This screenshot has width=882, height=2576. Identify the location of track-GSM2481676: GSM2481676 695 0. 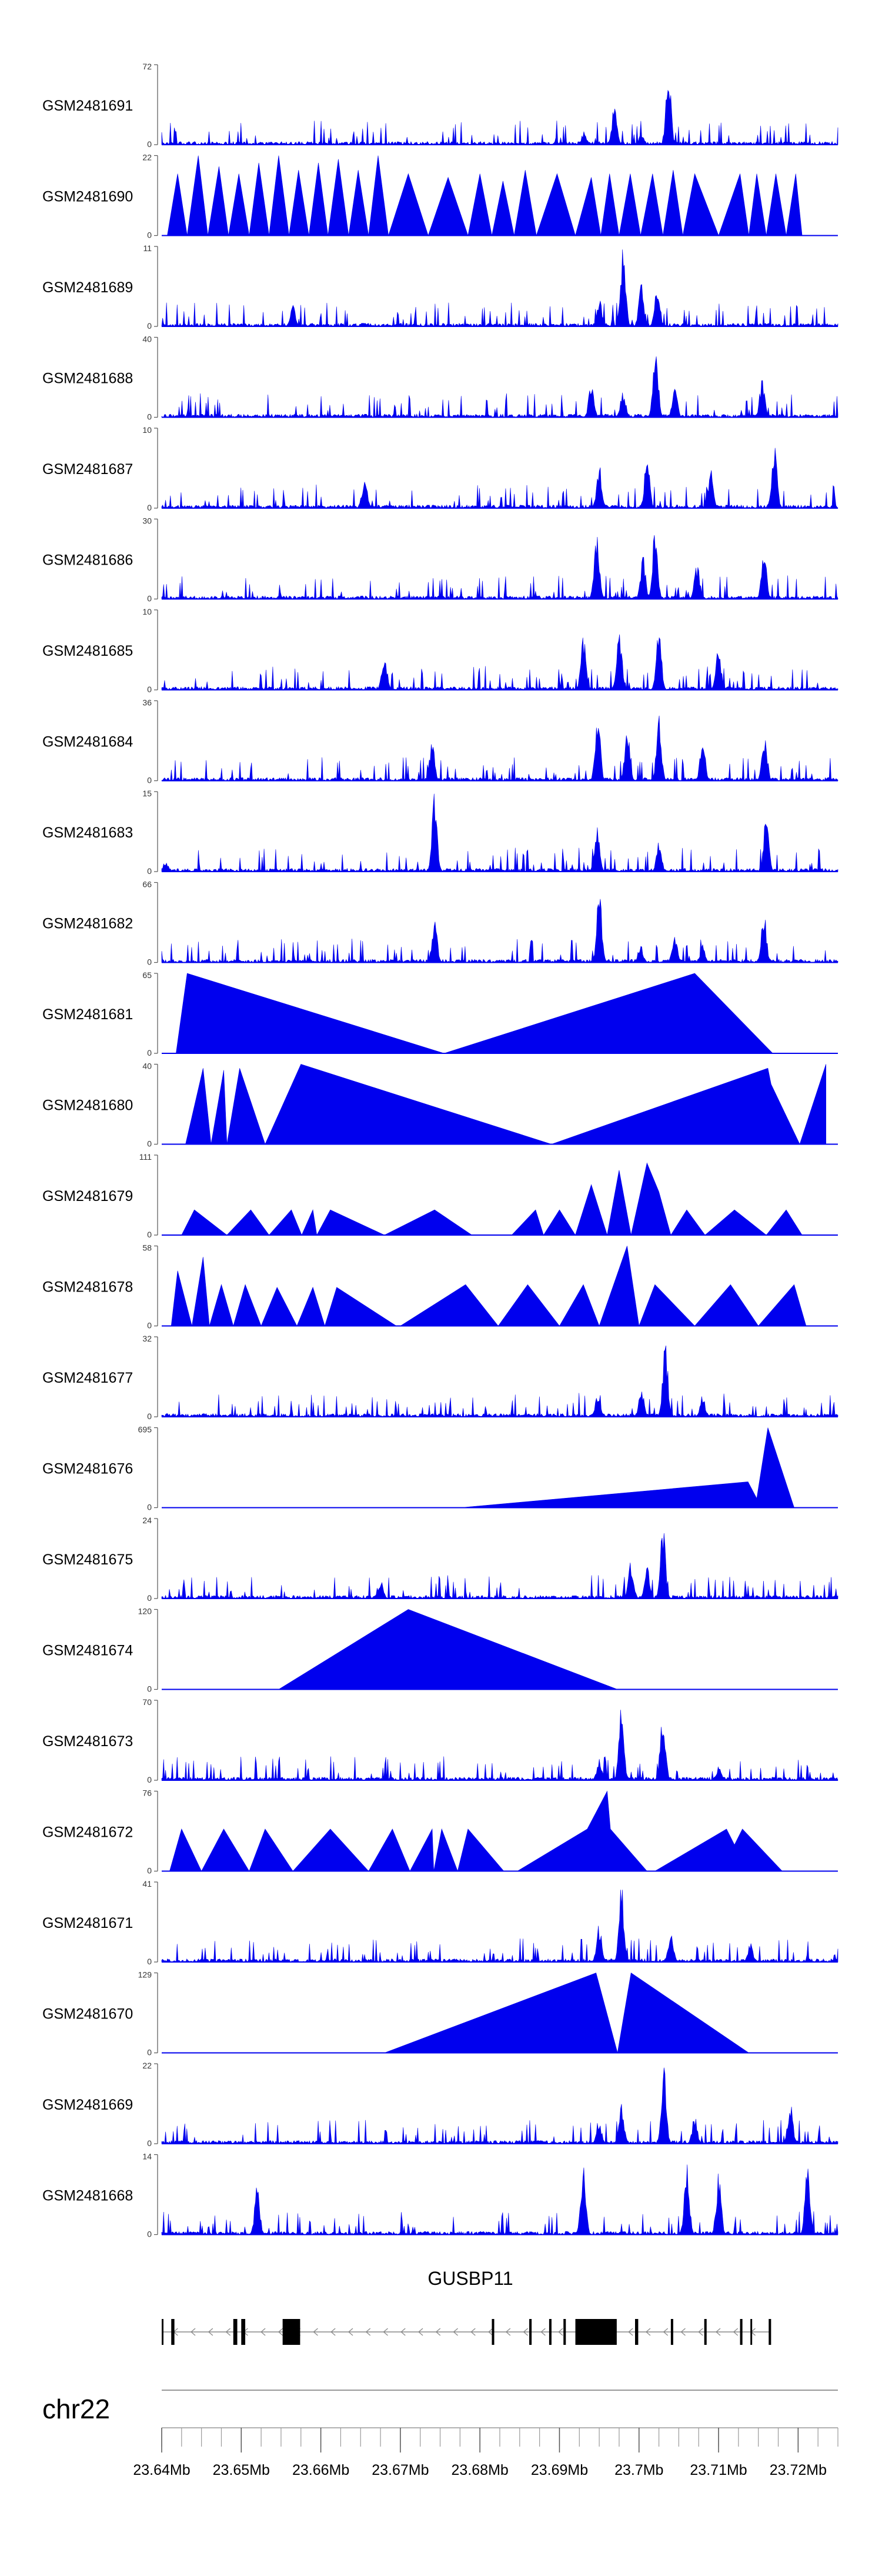
(440, 1468).